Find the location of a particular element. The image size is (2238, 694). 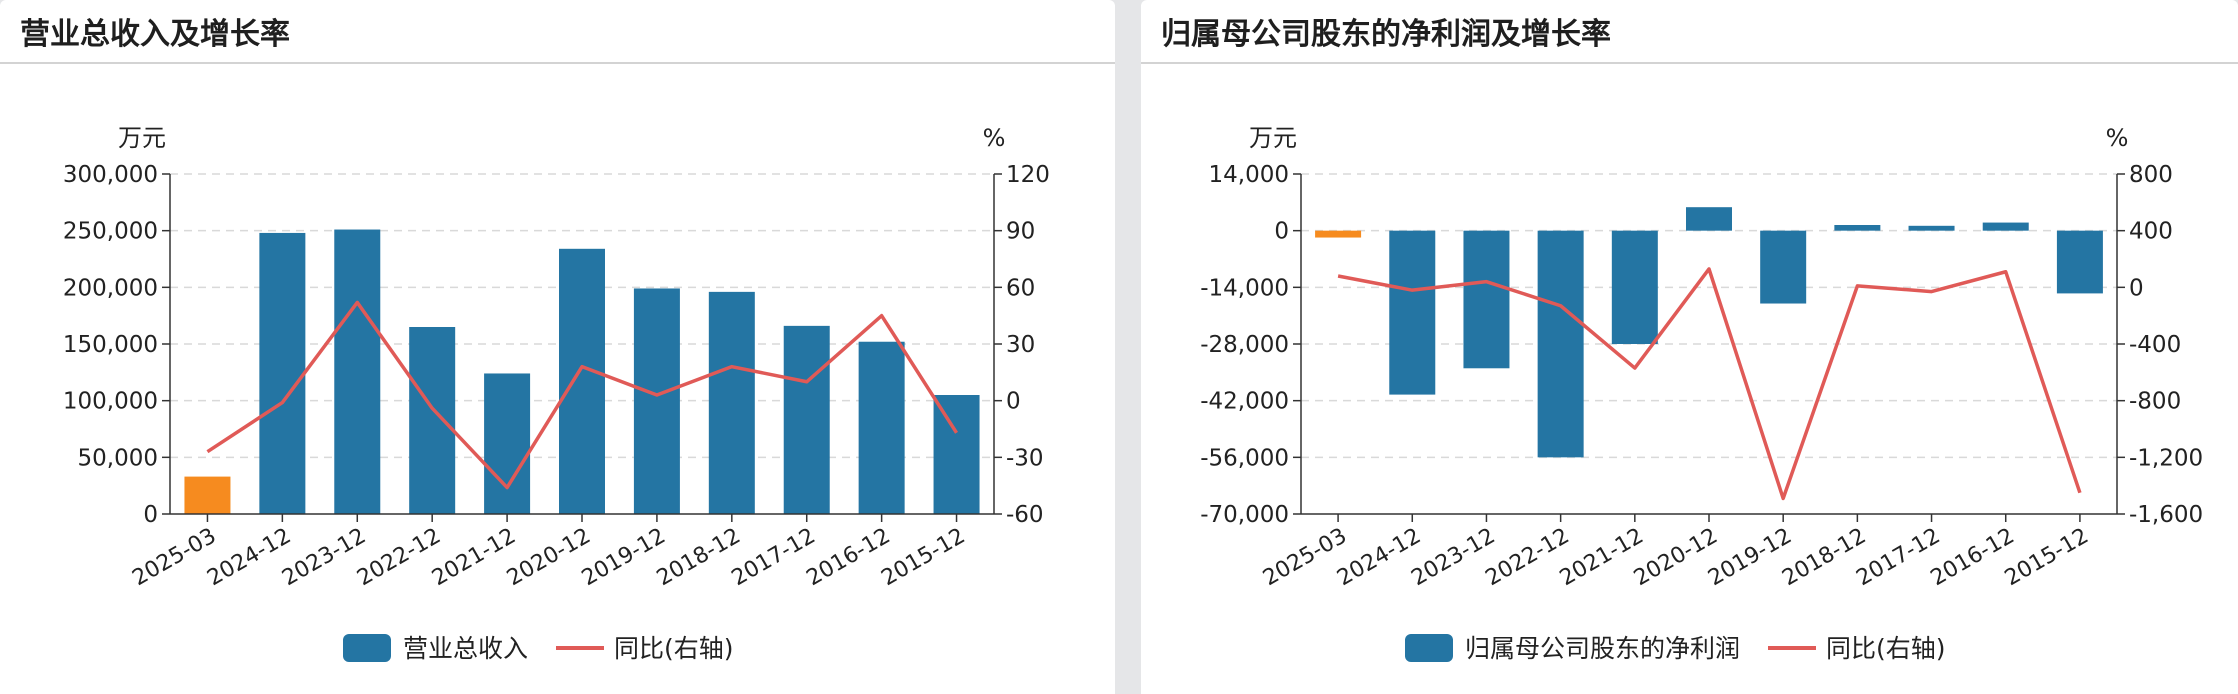

right-axis-tick-label: -400 is located at coordinates (2155, 345).